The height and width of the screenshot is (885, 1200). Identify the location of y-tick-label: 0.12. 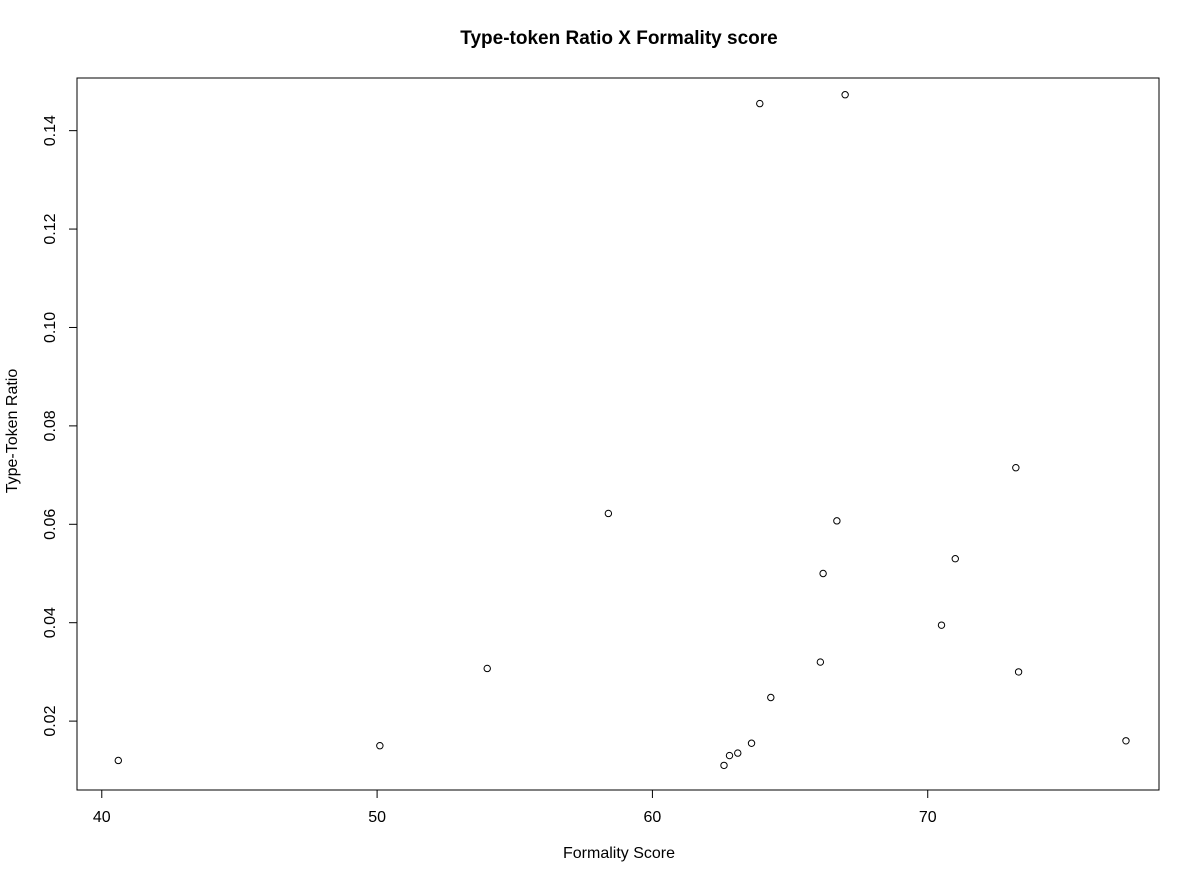
(50, 228).